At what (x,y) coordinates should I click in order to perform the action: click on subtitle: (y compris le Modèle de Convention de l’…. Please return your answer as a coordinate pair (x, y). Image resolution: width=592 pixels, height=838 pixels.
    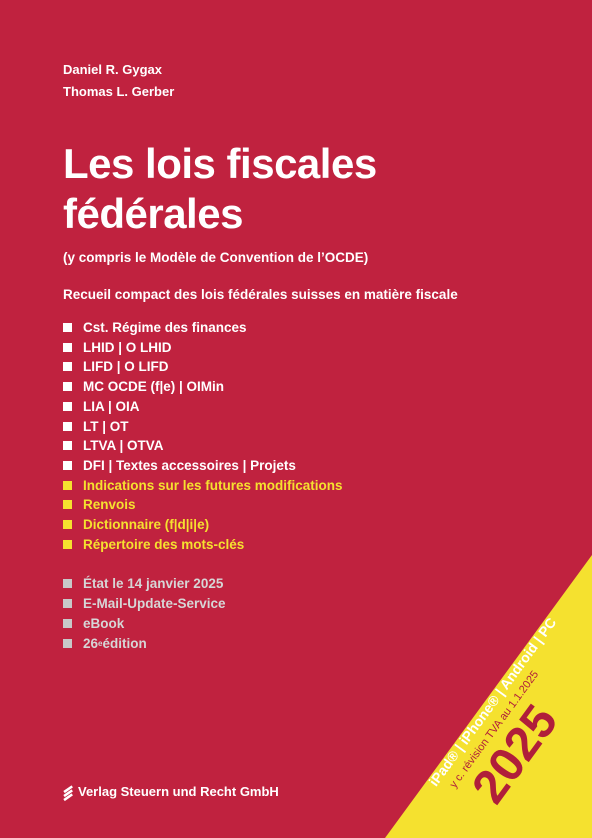
    Looking at the image, I should click on (216, 257).